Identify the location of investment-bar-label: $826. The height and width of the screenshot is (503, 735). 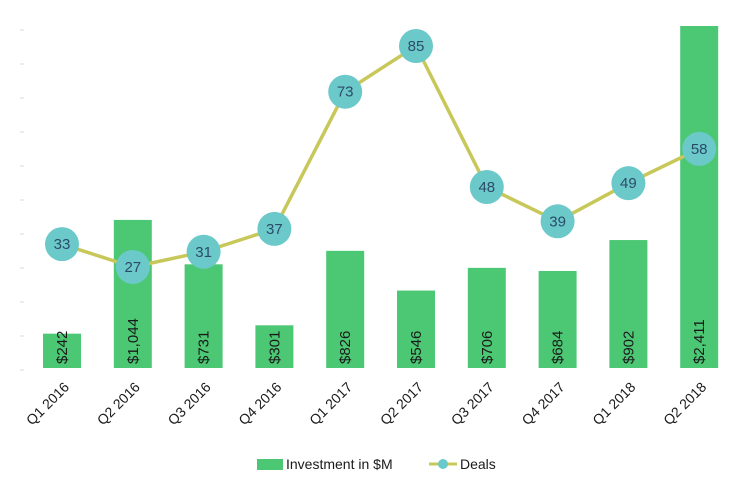
(345, 347).